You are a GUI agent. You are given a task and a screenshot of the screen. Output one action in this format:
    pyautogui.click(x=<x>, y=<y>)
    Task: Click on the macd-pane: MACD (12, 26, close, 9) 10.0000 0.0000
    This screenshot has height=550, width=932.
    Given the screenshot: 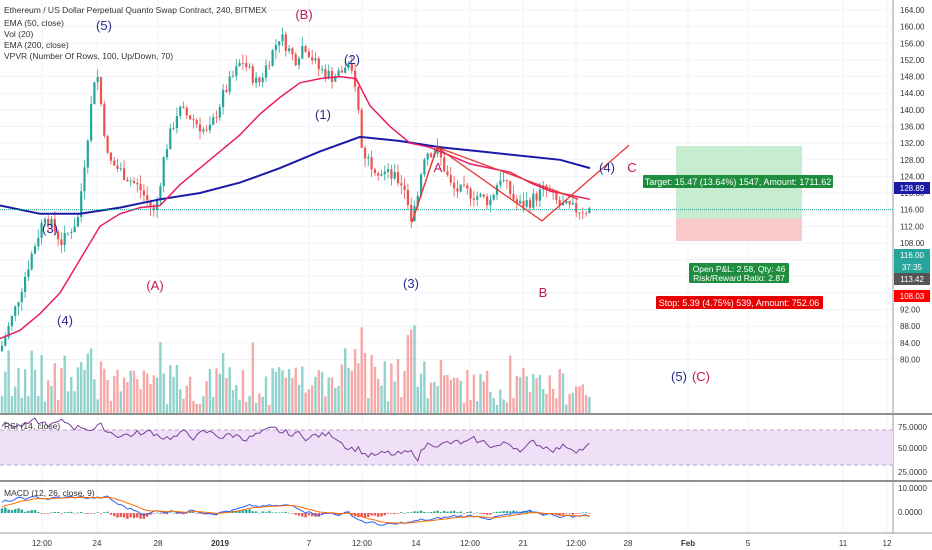 What is the action you would take?
    pyautogui.click(x=464, y=505)
    